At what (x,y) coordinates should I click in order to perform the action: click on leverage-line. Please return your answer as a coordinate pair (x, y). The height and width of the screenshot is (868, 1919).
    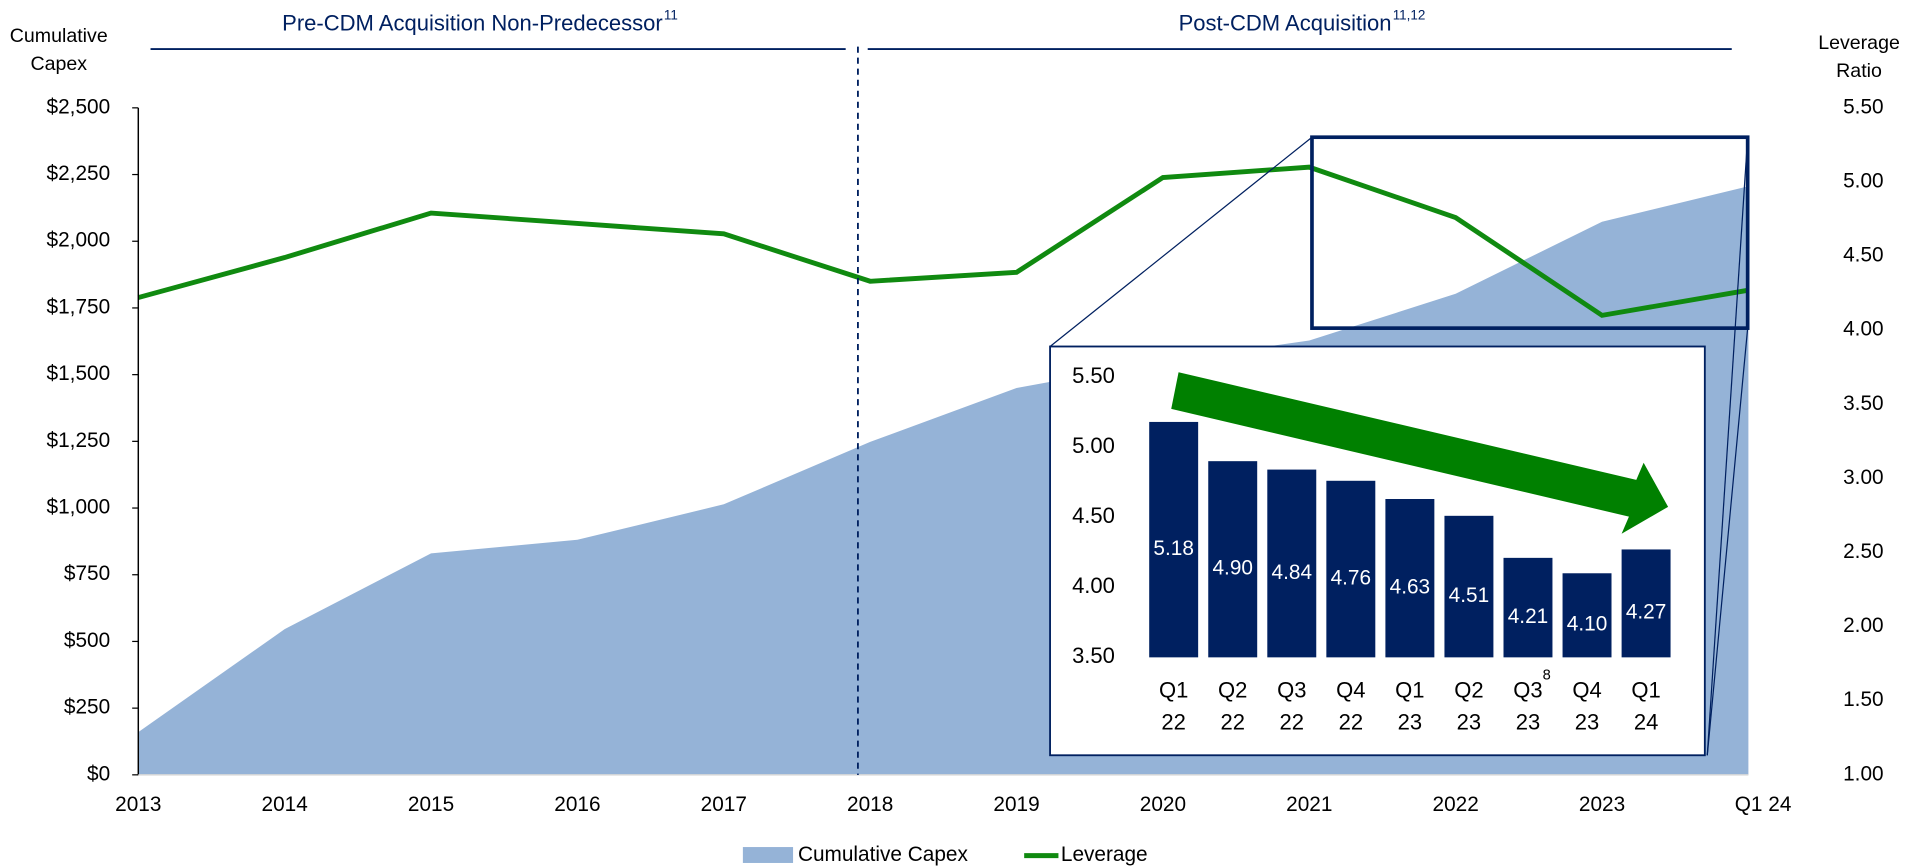
    Looking at the image, I should click on (943, 241).